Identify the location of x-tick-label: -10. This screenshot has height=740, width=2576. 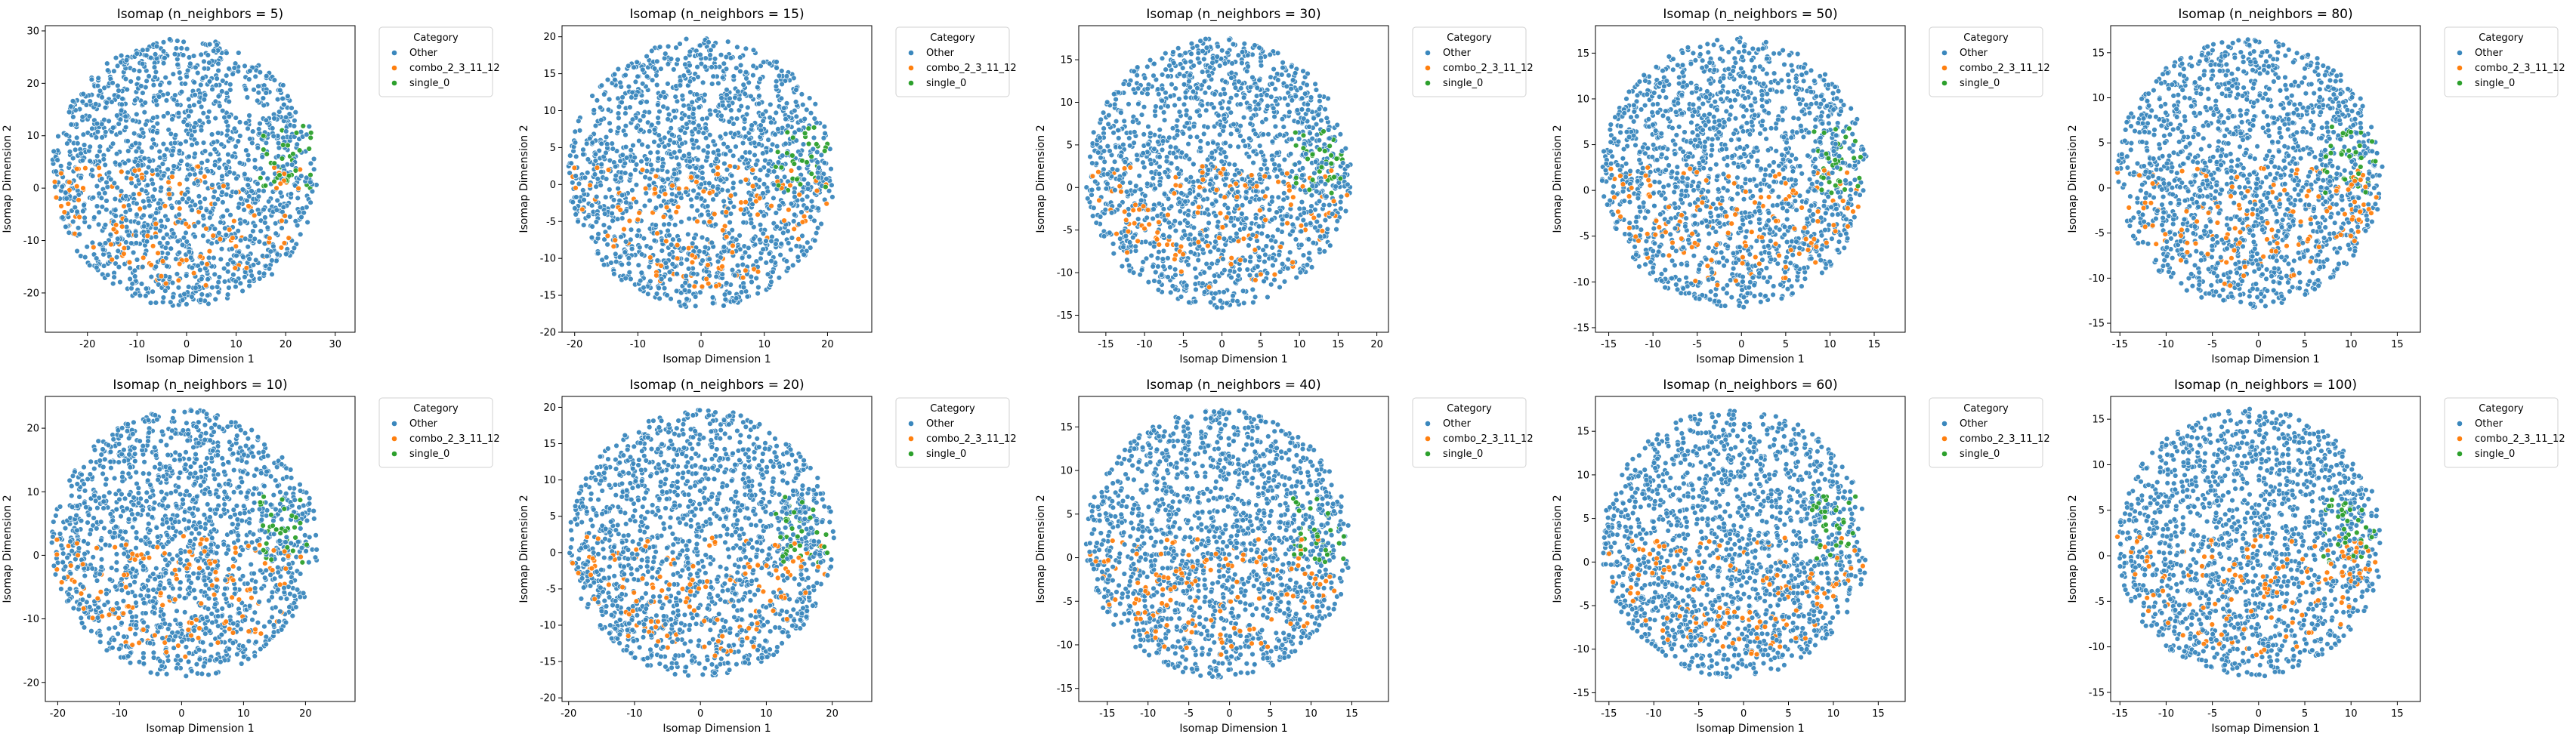
(1145, 344).